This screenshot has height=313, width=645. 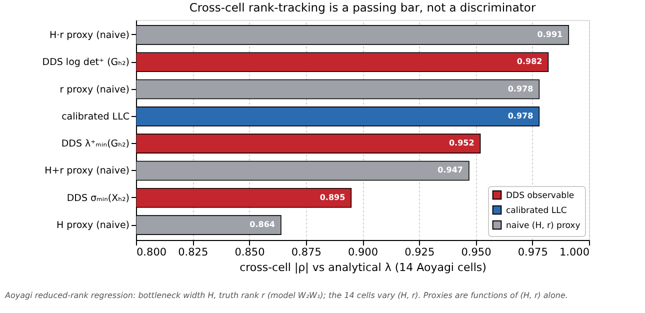 I want to click on data-label: 0.982, so click(x=529, y=61).